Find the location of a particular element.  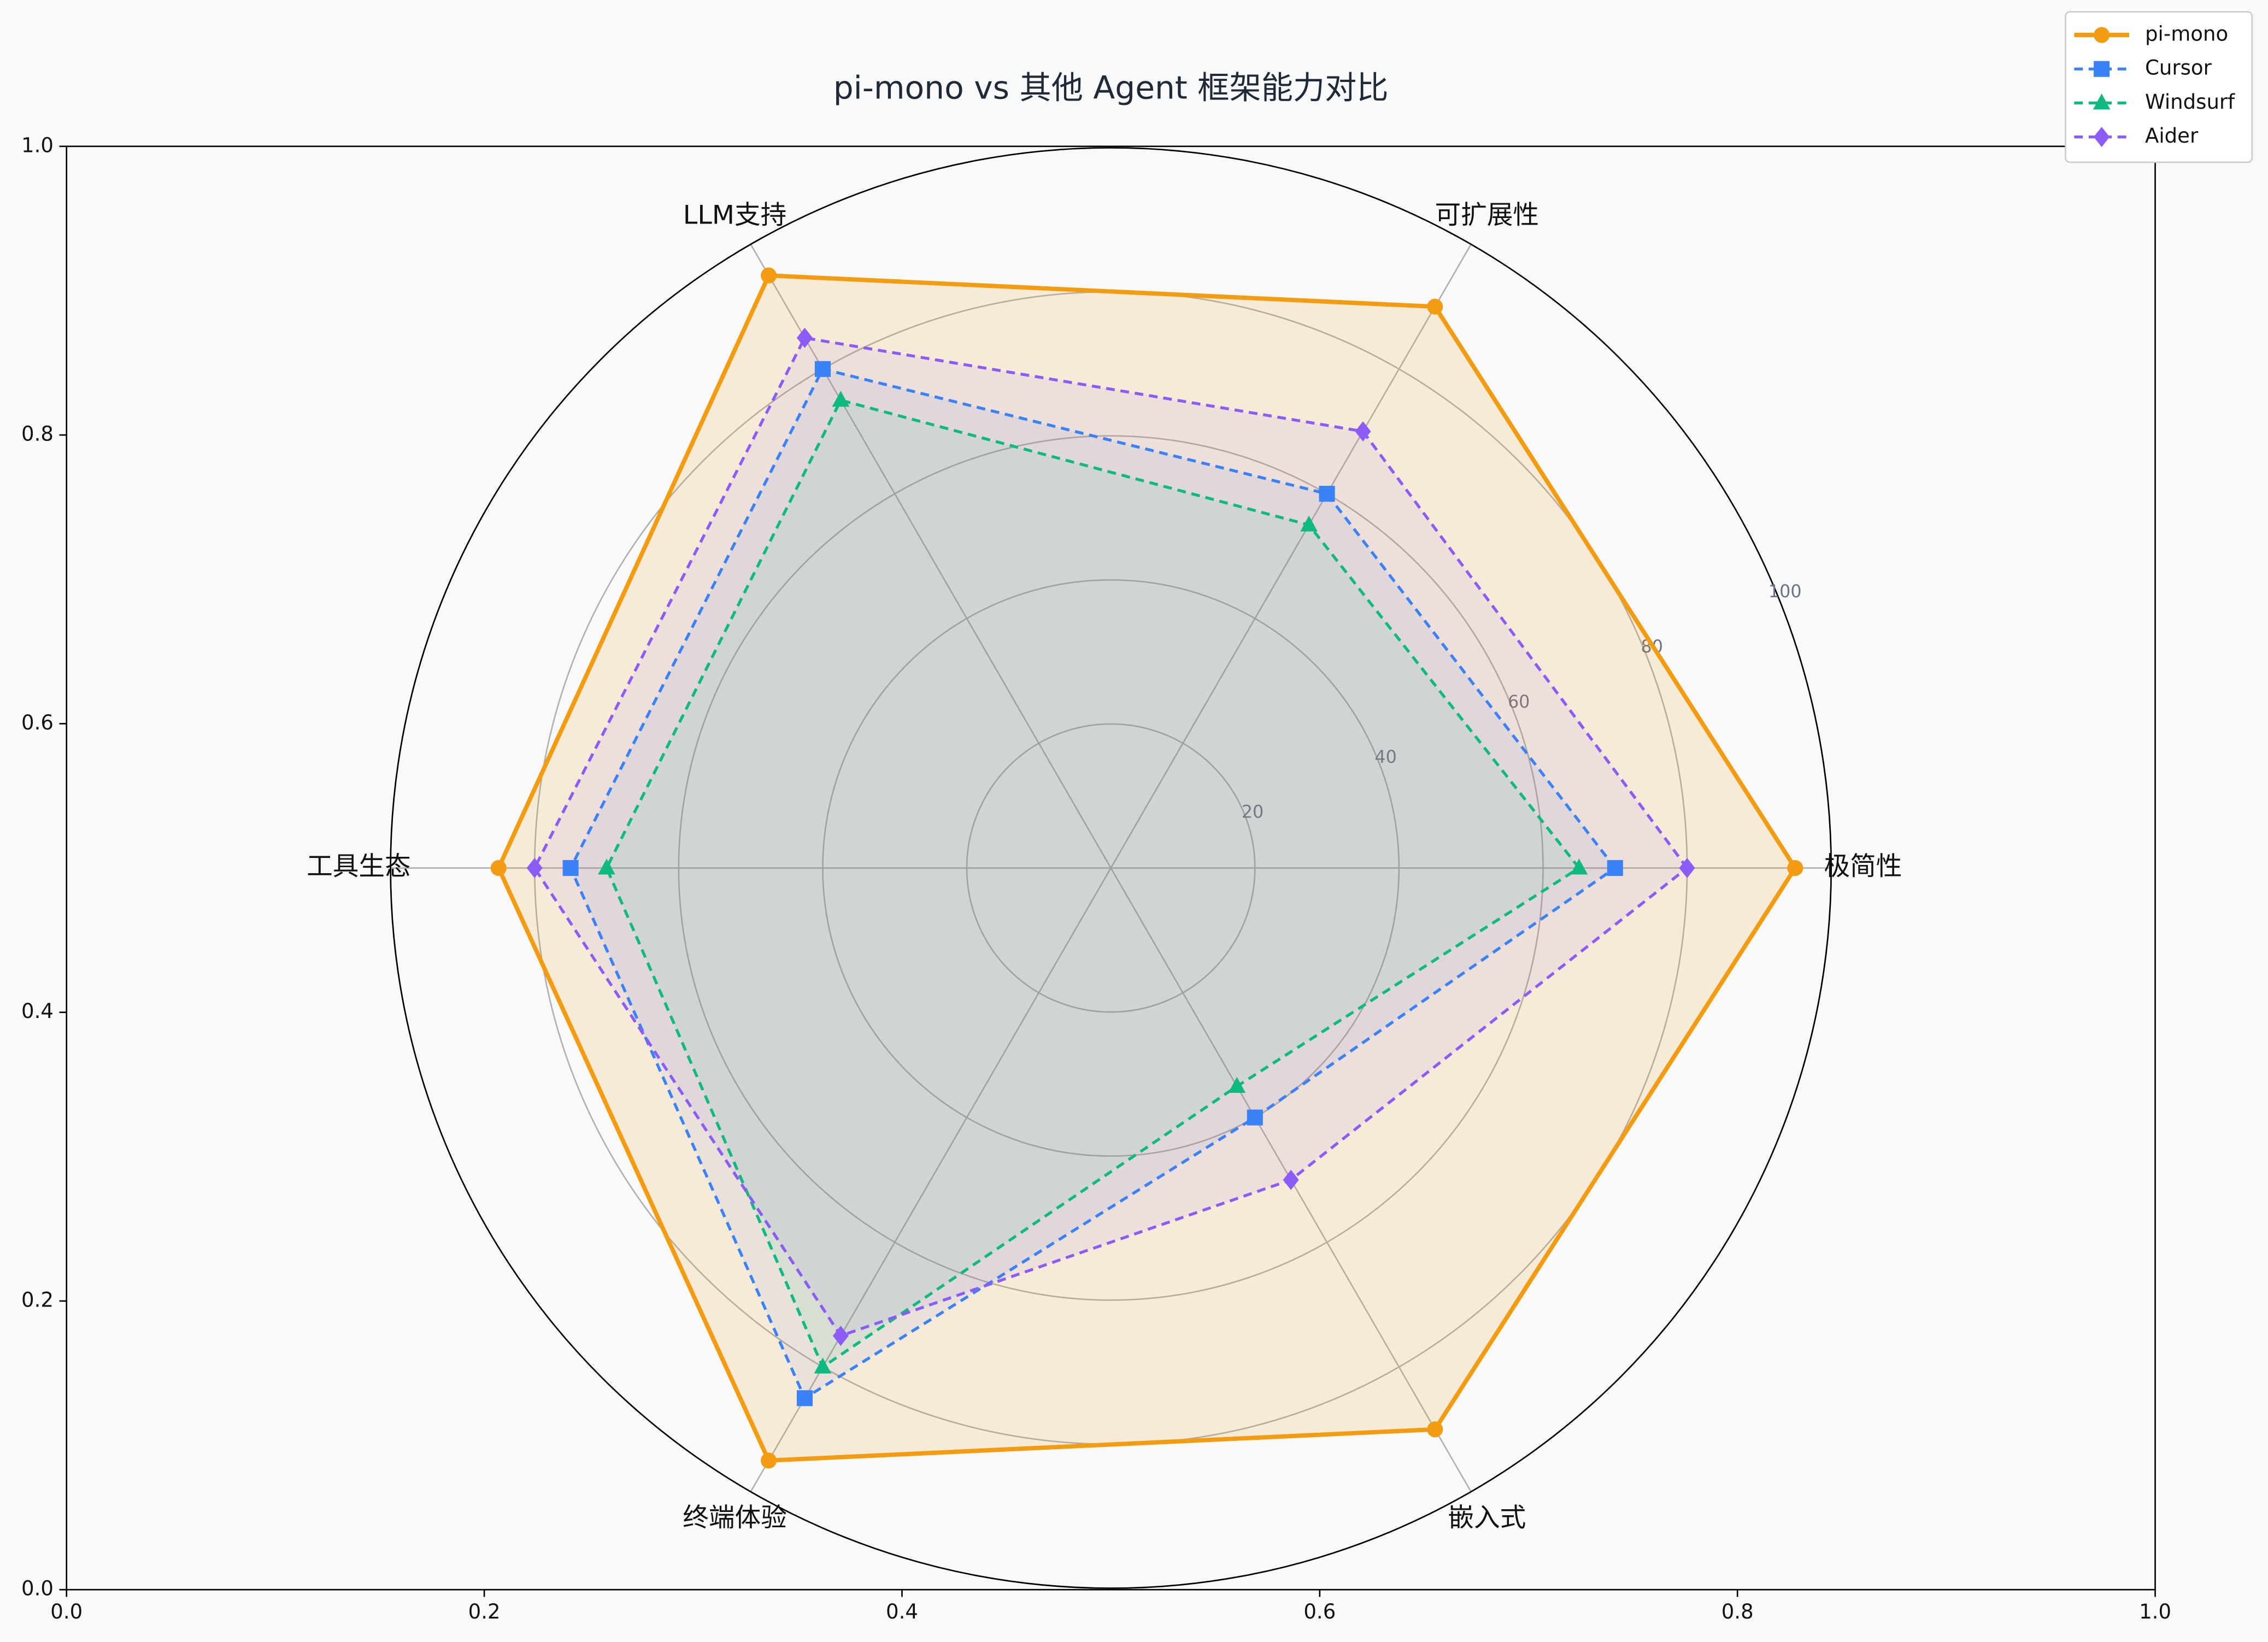

category-label: 工具生态 is located at coordinates (359, 867).